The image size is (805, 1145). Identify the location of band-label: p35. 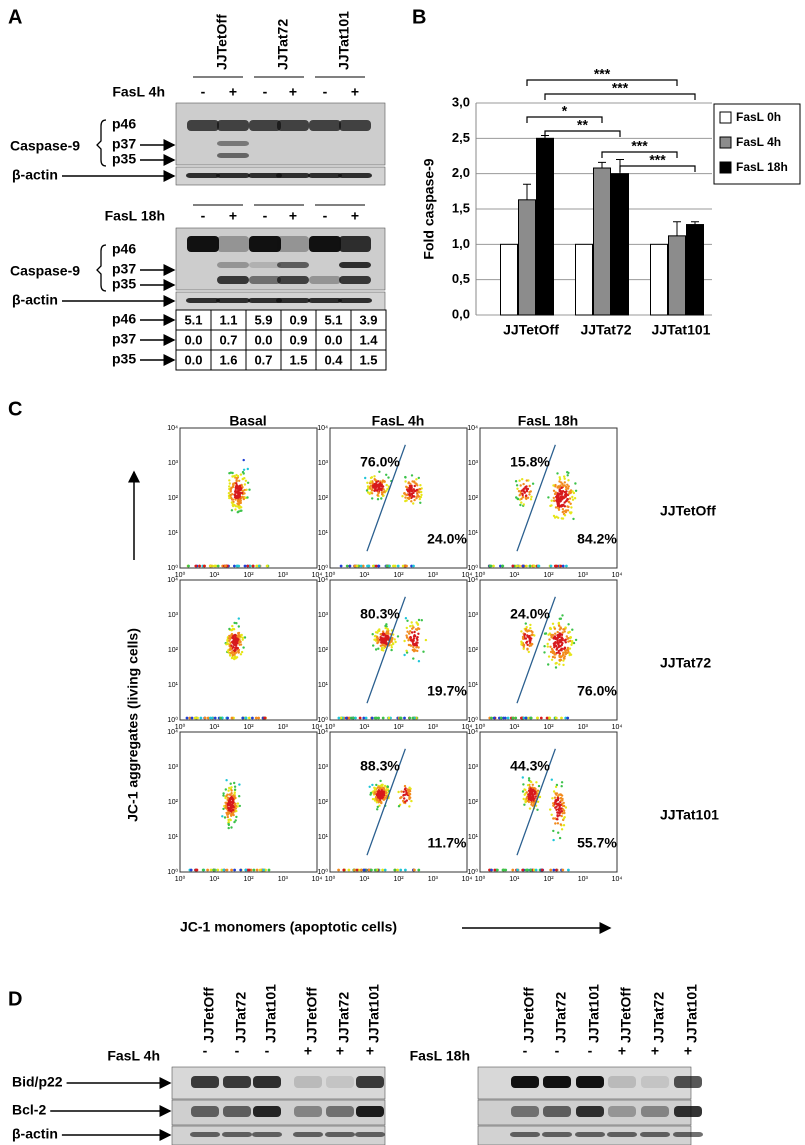
(124, 284).